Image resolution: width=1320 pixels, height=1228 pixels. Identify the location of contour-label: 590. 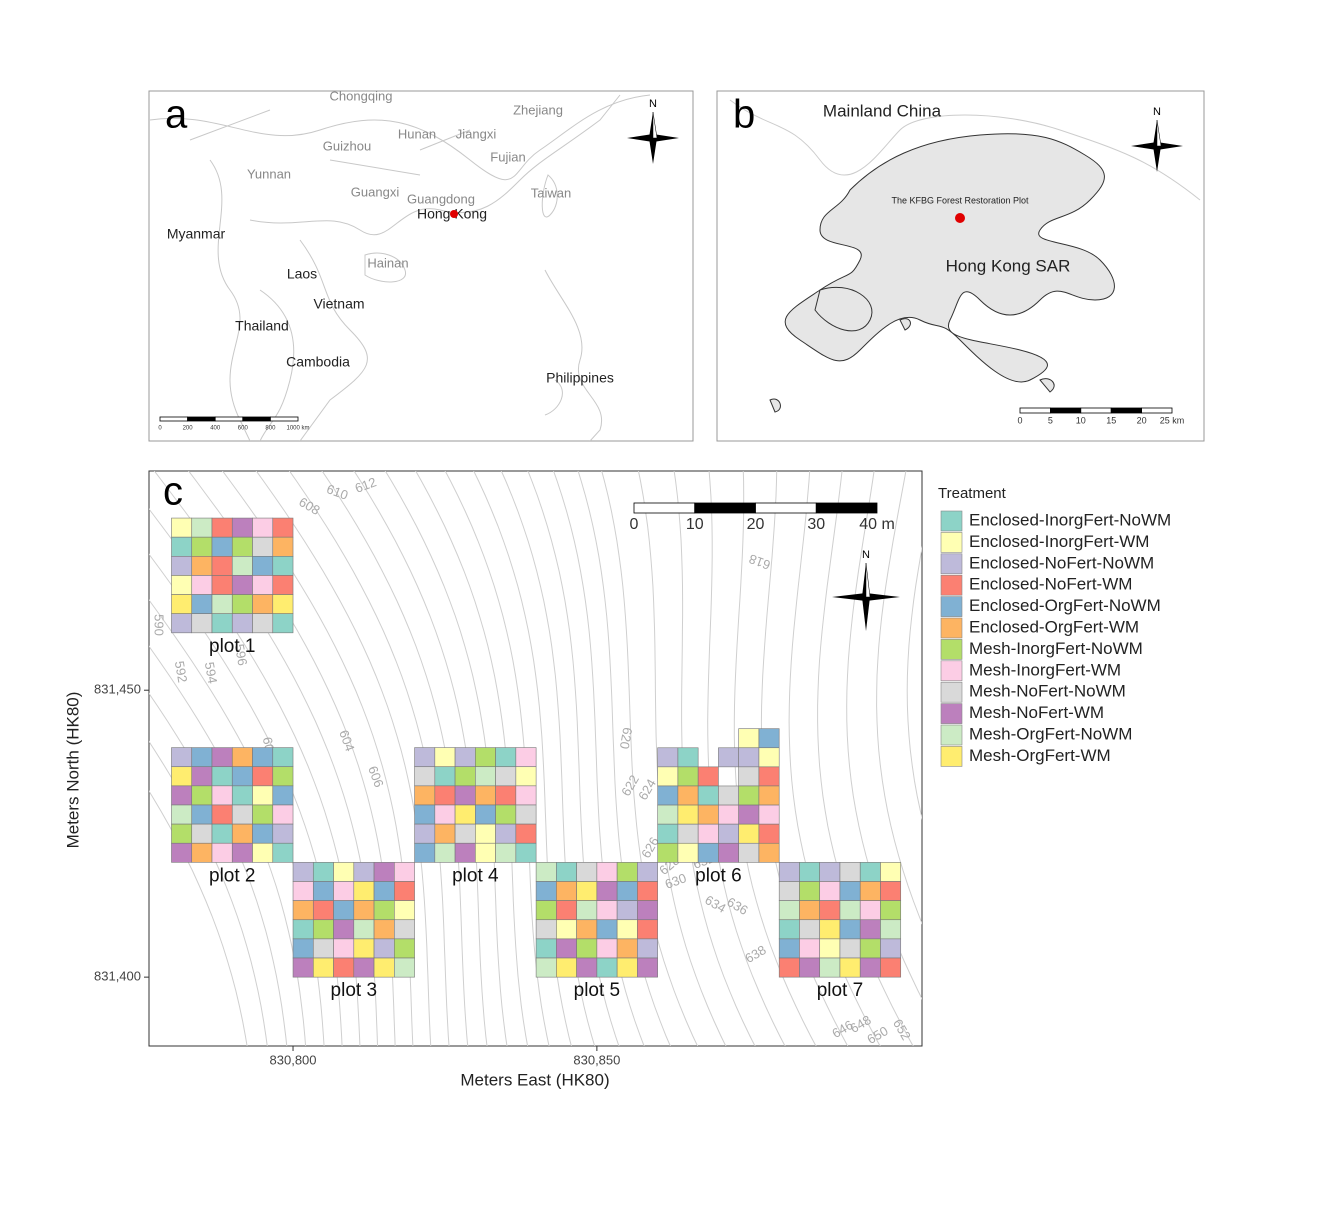
(159, 625).